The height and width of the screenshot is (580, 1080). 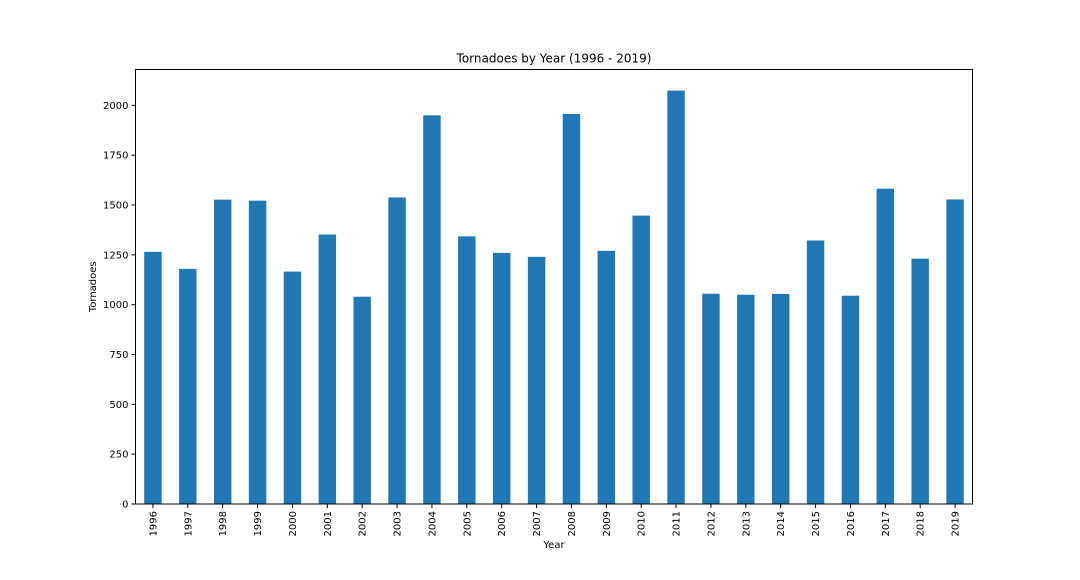 I want to click on bar-2016, so click(x=850, y=399).